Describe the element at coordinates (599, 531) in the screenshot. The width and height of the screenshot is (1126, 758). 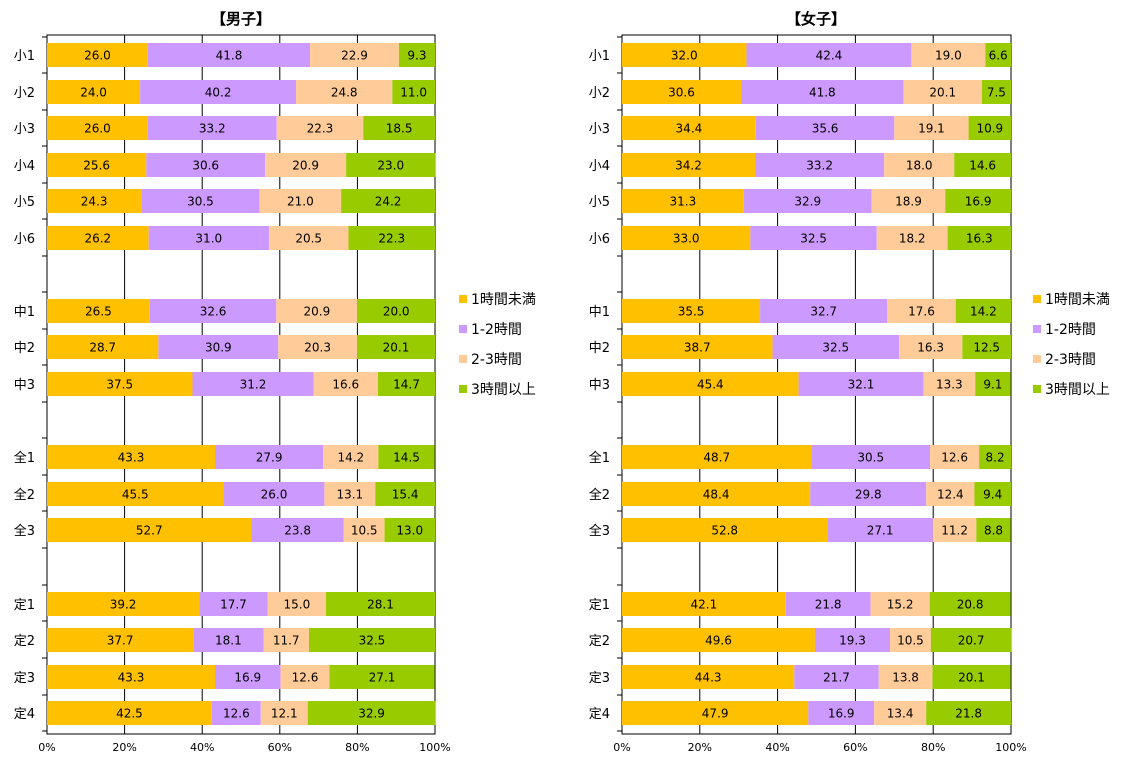
I see `category-label: 全3` at that location.